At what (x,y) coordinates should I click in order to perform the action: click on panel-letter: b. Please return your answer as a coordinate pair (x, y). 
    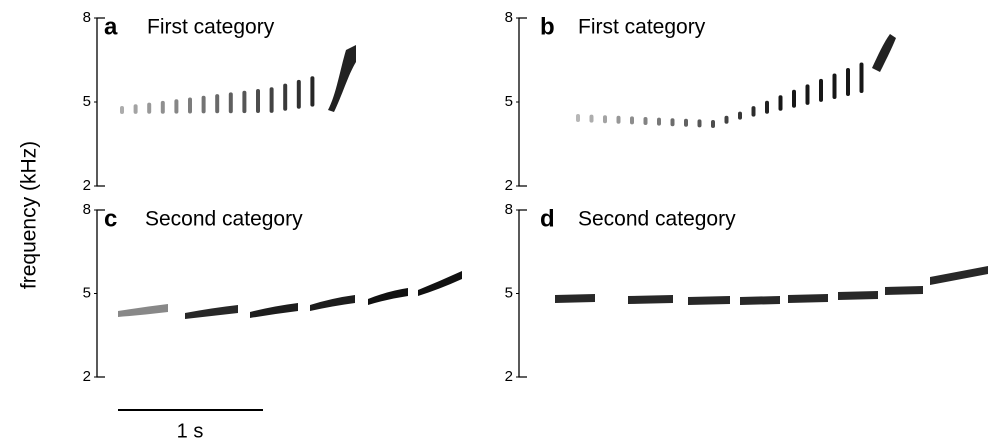
    Looking at the image, I should click on (547, 26).